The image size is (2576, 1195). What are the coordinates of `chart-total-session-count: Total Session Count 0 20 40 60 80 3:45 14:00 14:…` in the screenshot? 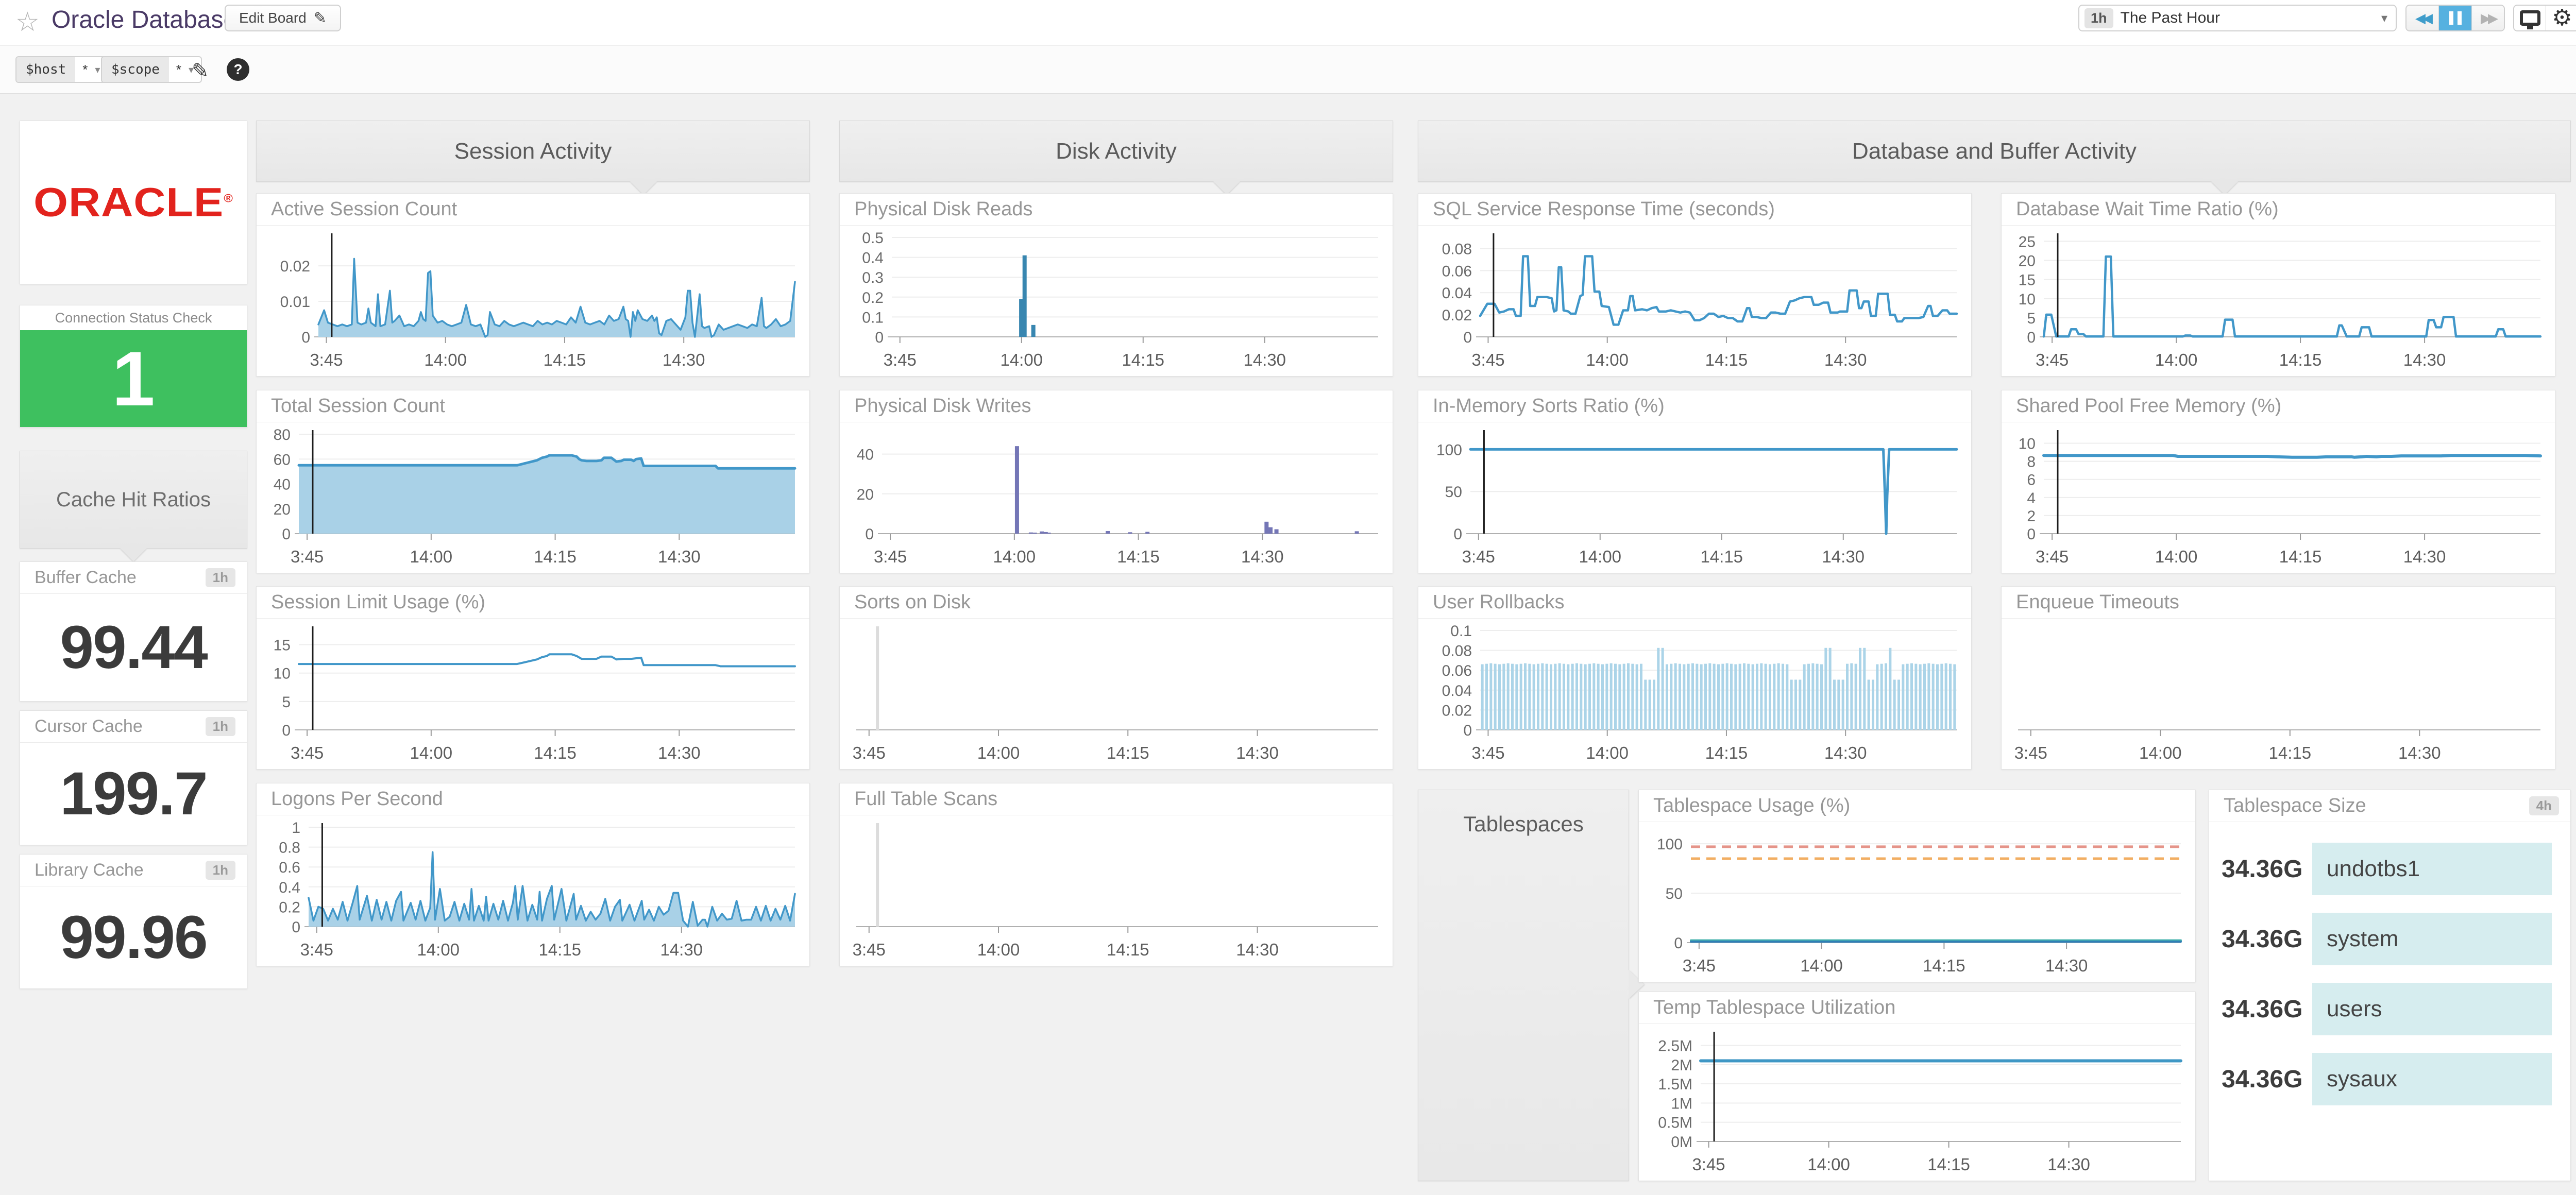 It's located at (533, 481).